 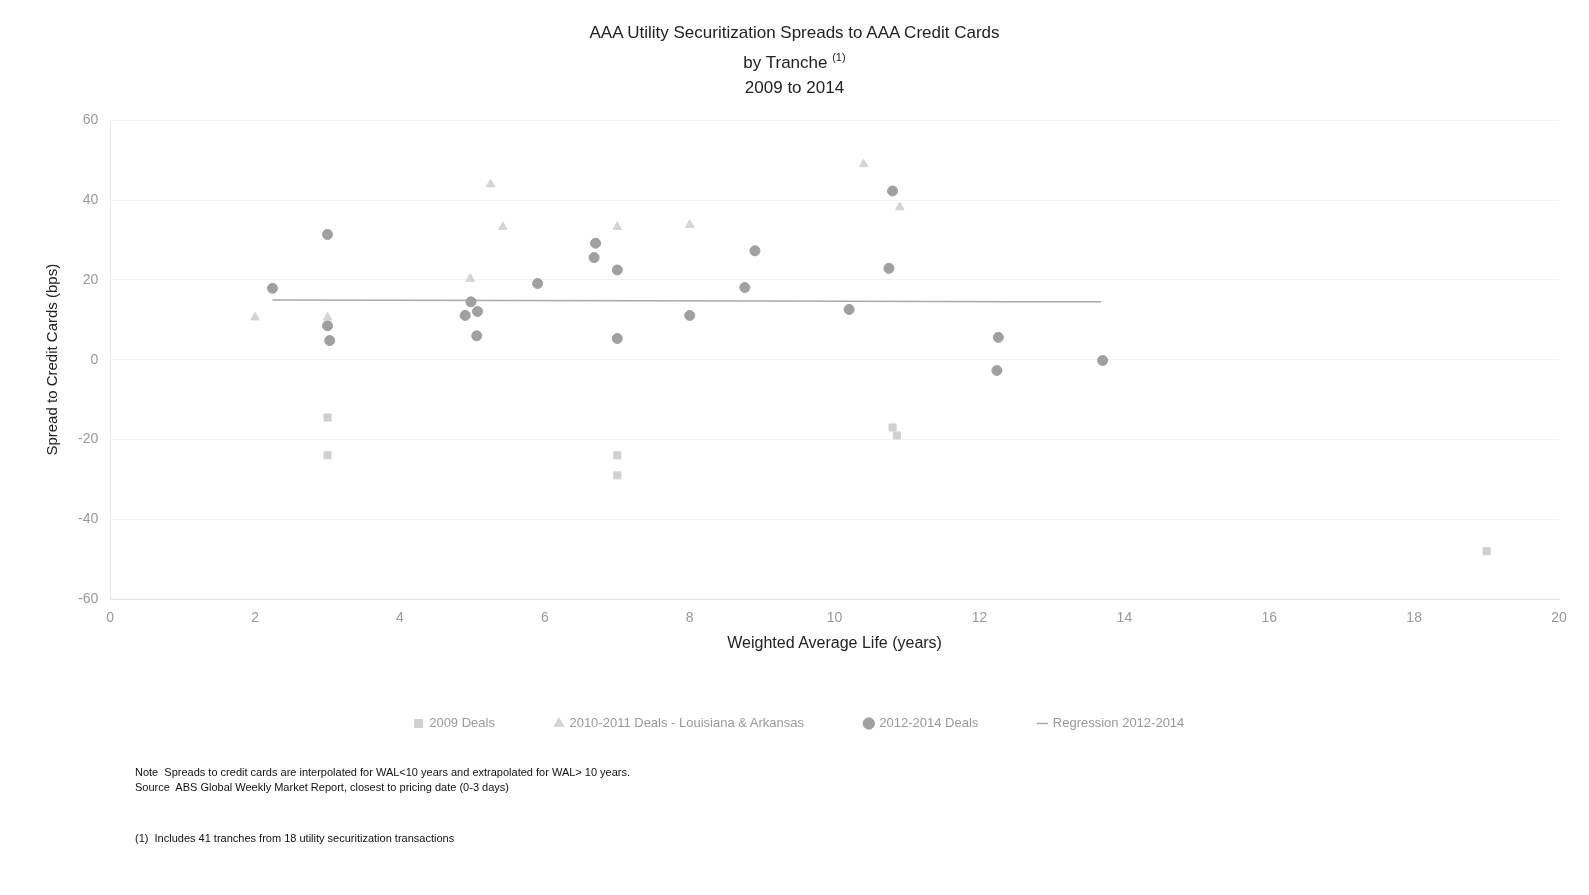 What do you see at coordinates (88, 438) in the screenshot?
I see `y-tick-label: -20` at bounding box center [88, 438].